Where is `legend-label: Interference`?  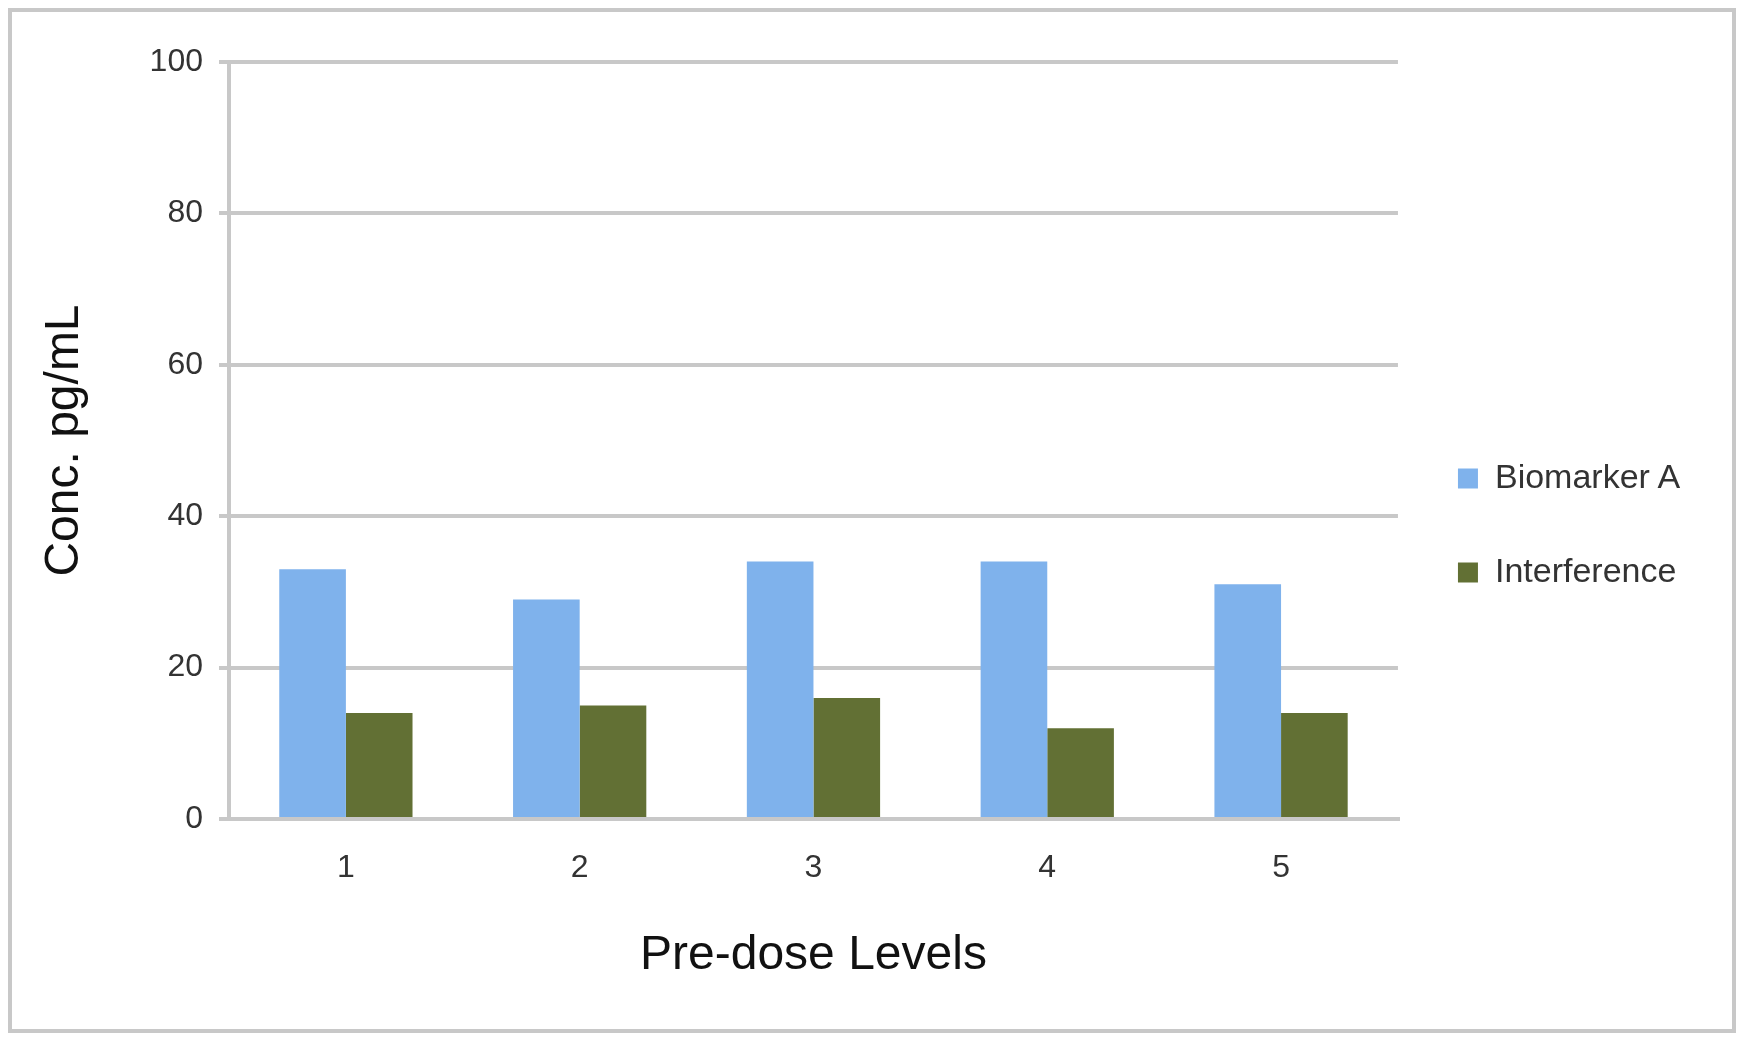
legend-label: Interference is located at coordinates (1585, 569).